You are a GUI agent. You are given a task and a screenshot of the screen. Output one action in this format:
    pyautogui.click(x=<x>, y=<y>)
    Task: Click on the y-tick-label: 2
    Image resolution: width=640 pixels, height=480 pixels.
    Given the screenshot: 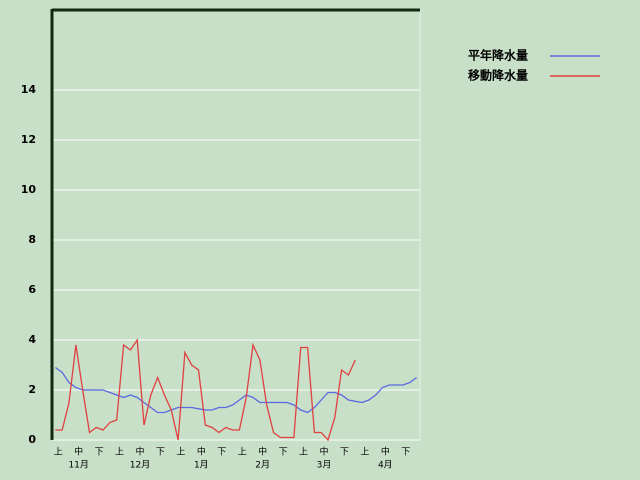 What is the action you would take?
    pyautogui.click(x=32, y=389)
    